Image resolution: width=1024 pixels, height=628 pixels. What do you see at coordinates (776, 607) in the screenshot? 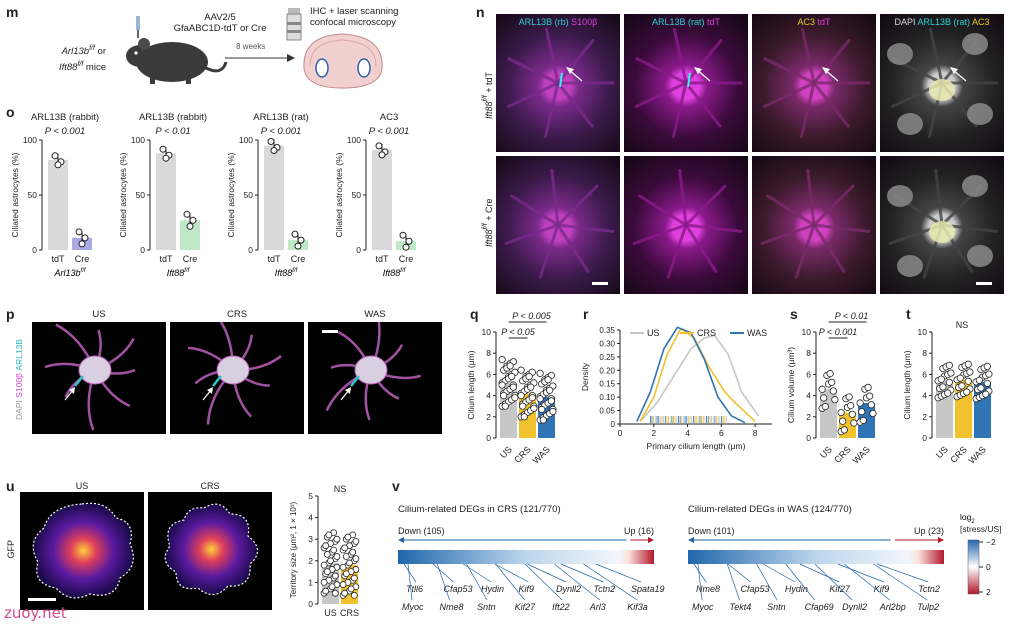
I see `gene-label: Sntn` at bounding box center [776, 607].